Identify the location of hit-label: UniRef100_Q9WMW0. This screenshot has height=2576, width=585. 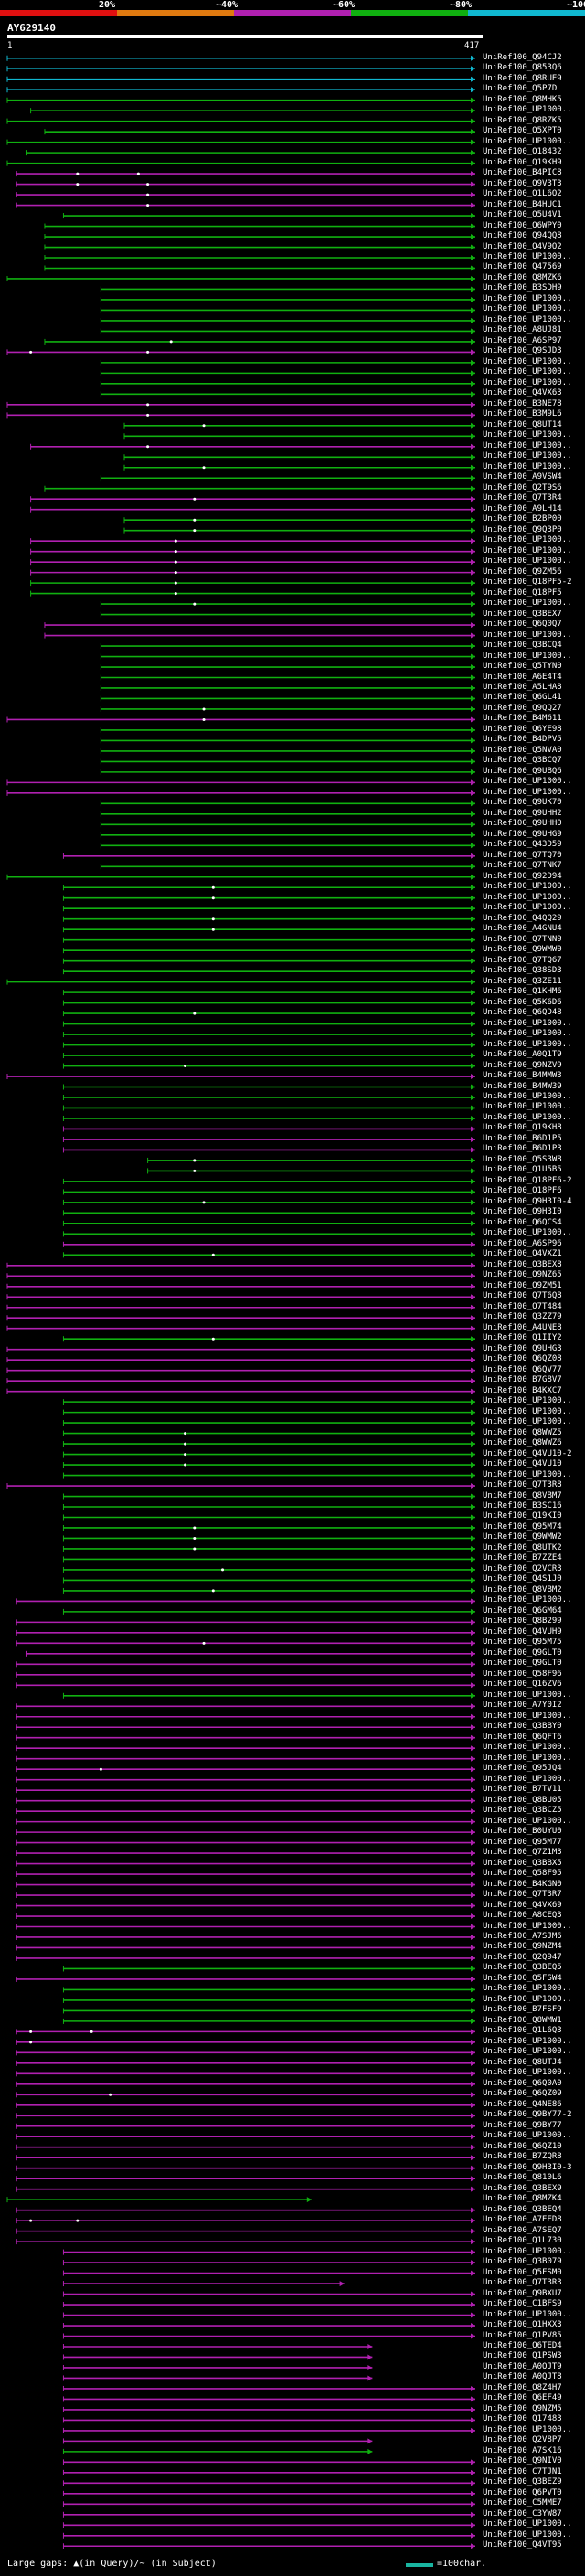
(522, 950).